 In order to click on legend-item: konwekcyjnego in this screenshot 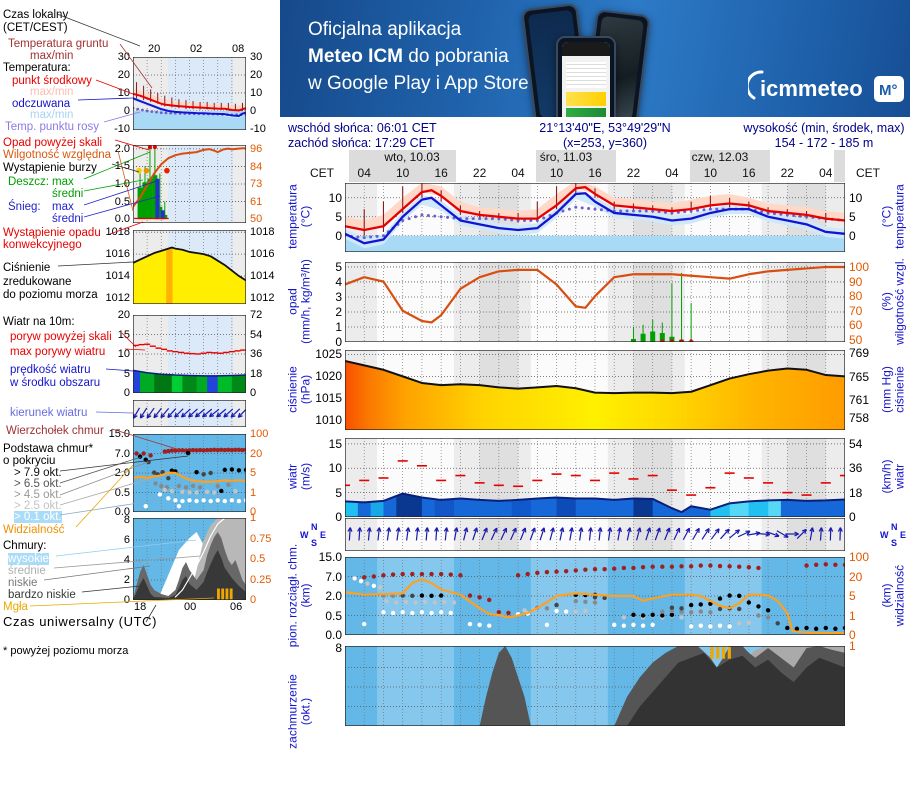, I will do `click(42, 245)`.